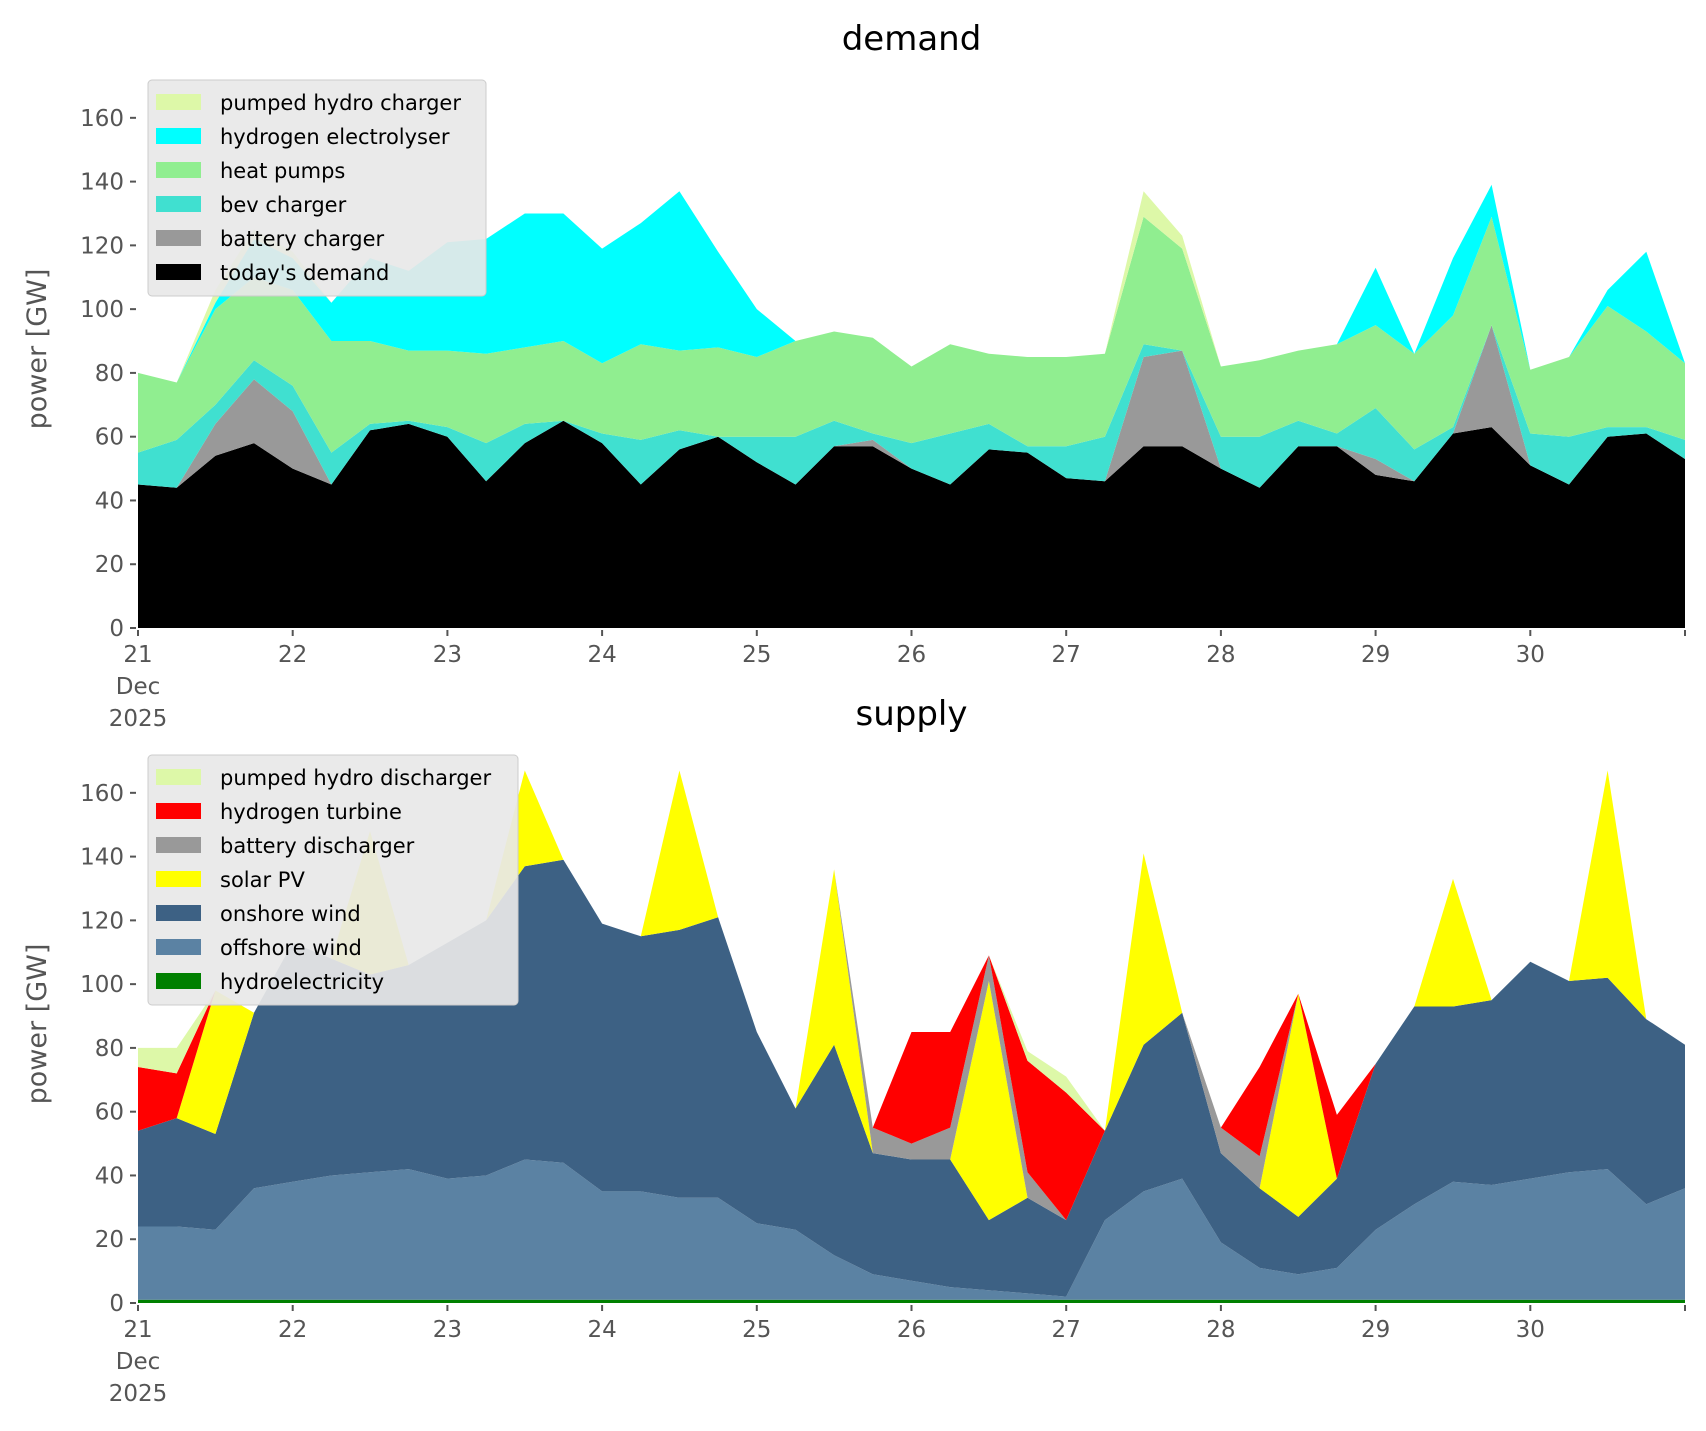 This screenshot has width=1706, height=1431. I want to click on area-offshore-wind, so click(911, 1229).